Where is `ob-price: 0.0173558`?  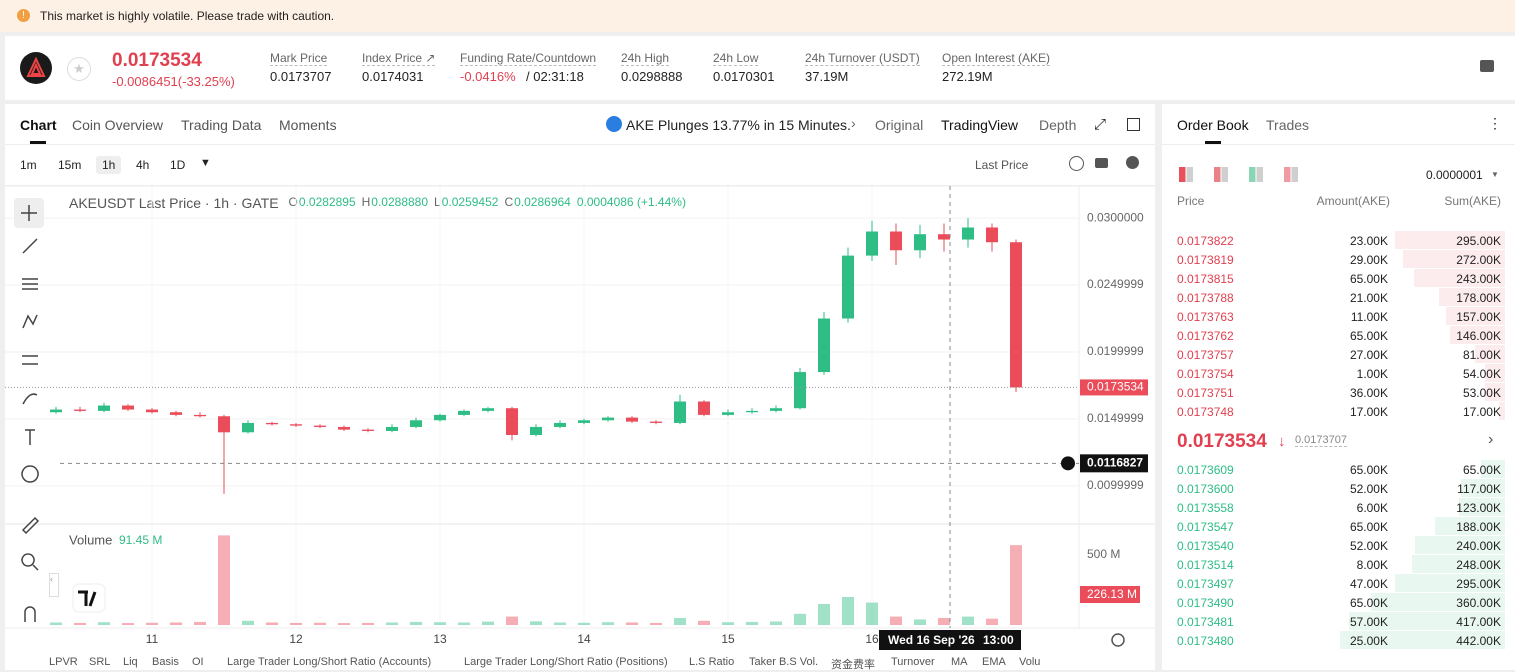
ob-price: 0.0173558 is located at coordinates (1205, 508).